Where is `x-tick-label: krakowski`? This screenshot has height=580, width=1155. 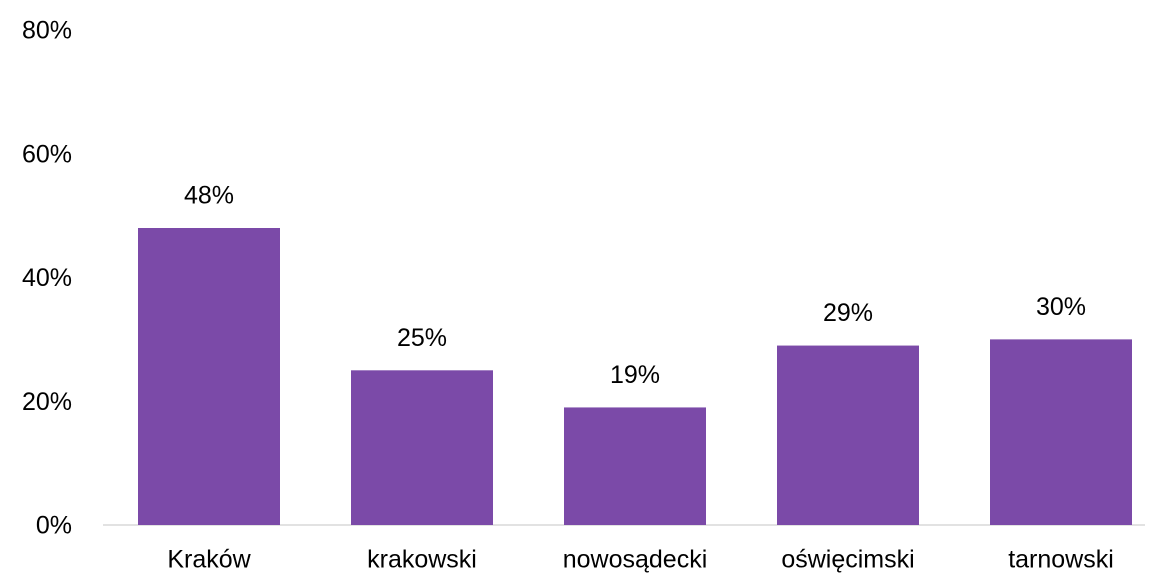
x-tick-label: krakowski is located at coordinates (422, 560).